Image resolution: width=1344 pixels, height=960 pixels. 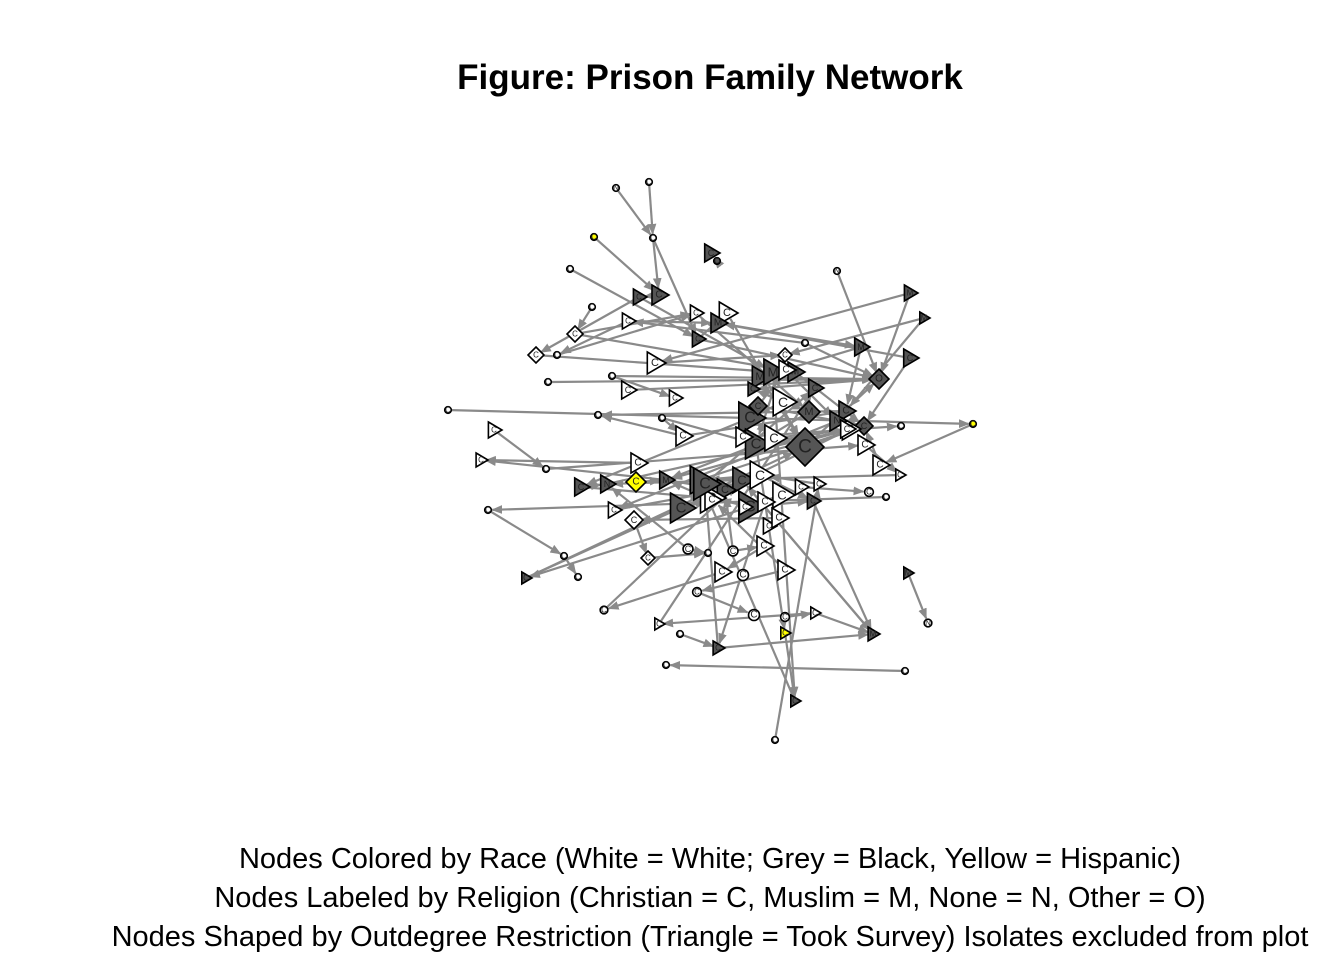 I want to click on node-23: C, so click(x=785, y=355).